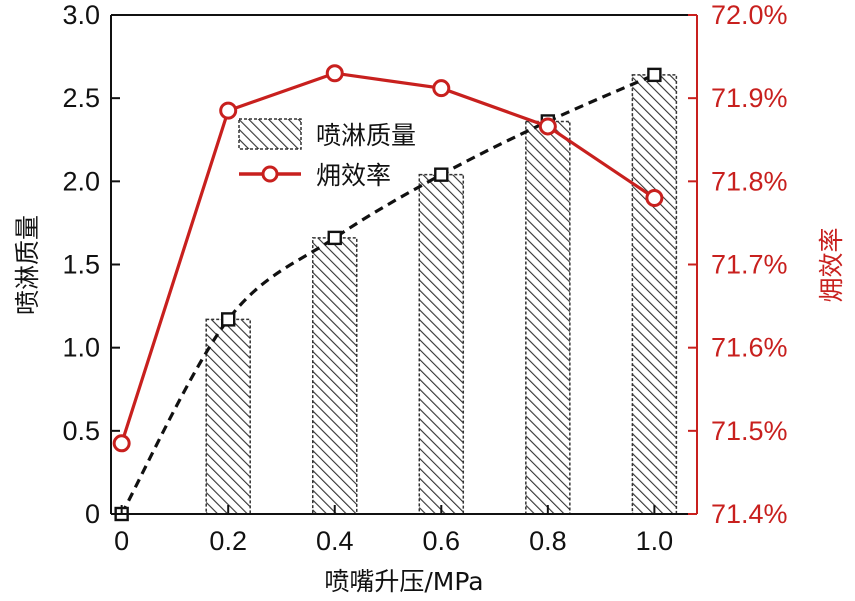  What do you see at coordinates (327, 154) in the screenshot?
I see `legend: 喷淋质量 㶲效率` at bounding box center [327, 154].